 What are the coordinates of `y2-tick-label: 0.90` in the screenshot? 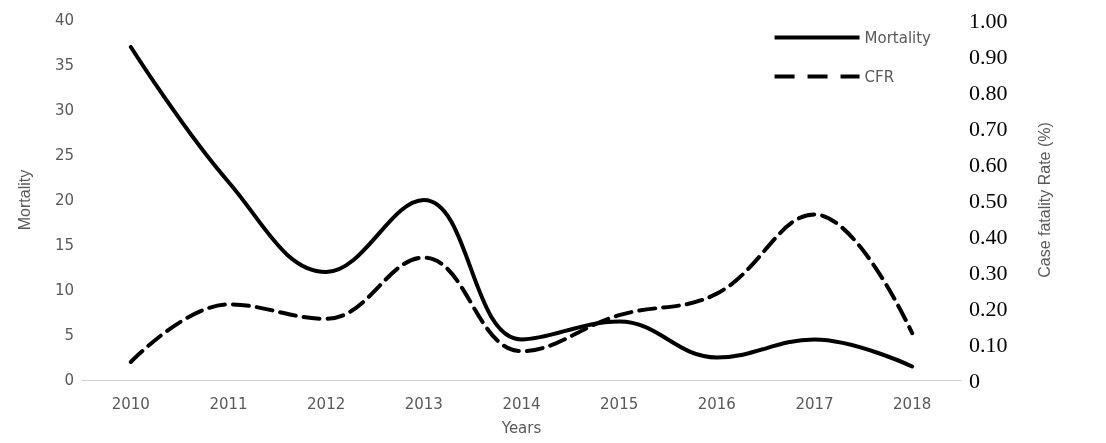 It's located at (988, 56).